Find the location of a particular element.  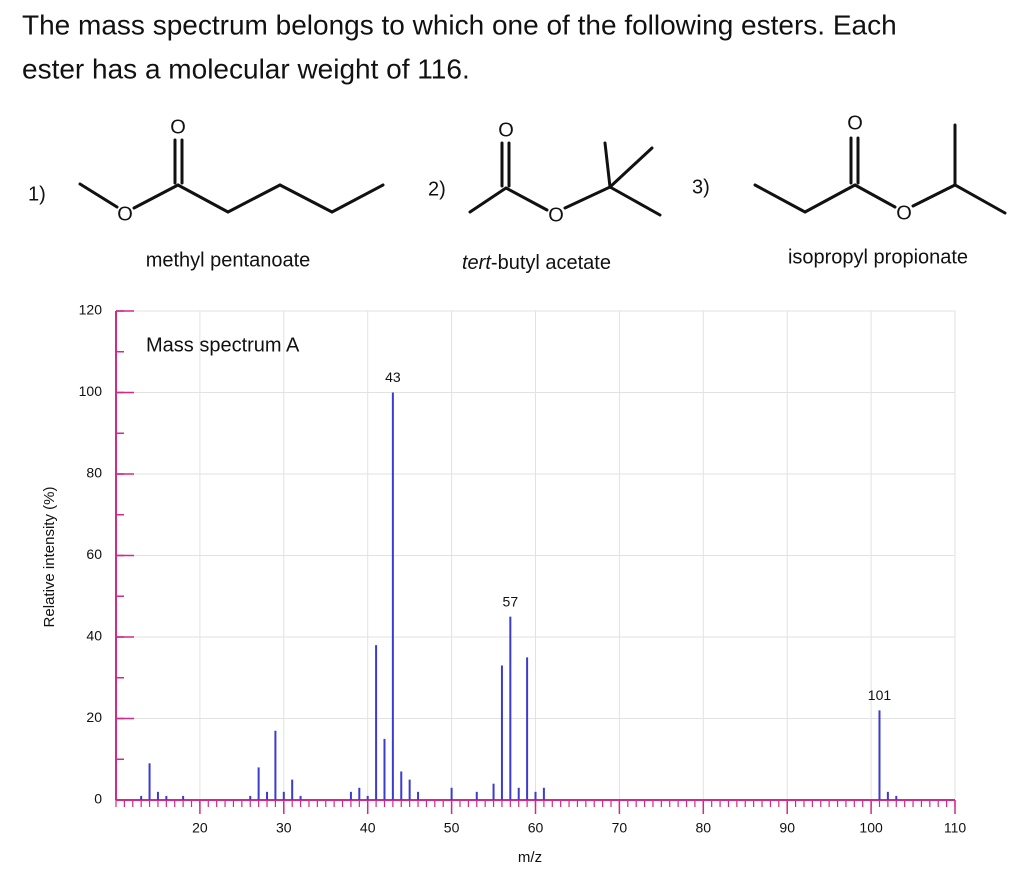

option-number: 2) is located at coordinates (437, 189).